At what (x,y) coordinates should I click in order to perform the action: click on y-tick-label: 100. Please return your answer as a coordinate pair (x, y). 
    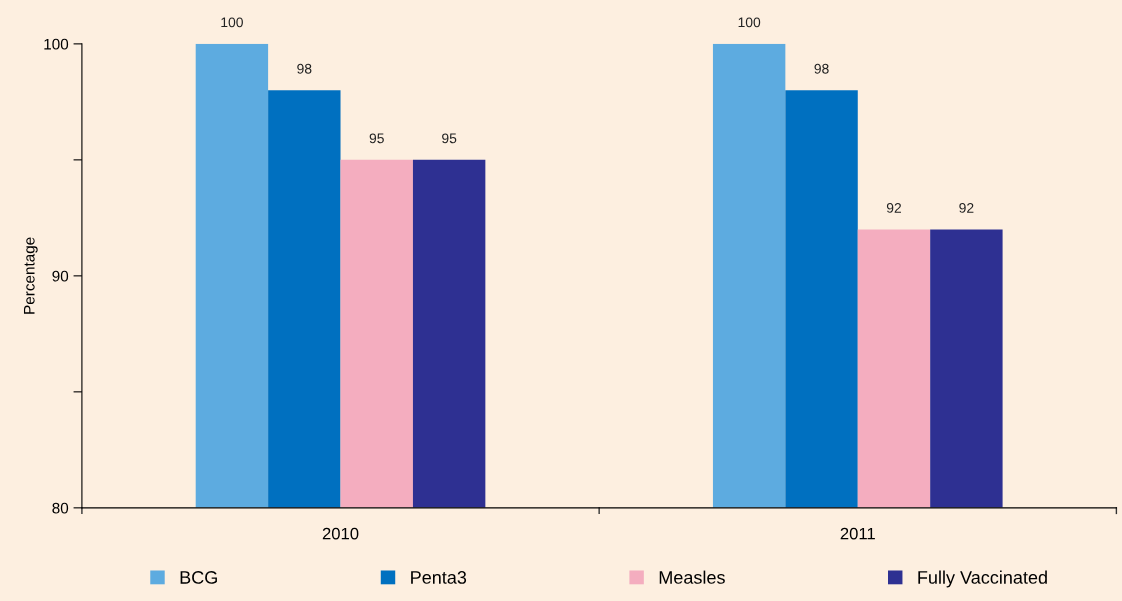
    Looking at the image, I should click on (56, 44).